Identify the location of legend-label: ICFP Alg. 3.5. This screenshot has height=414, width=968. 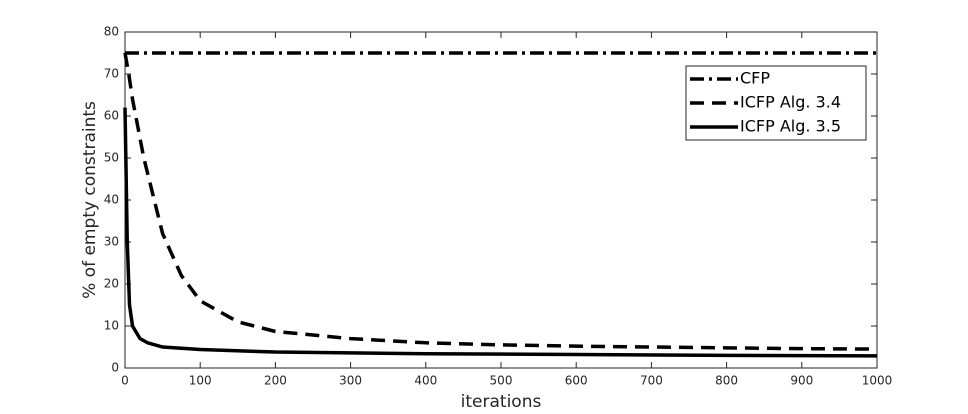
(790, 126).